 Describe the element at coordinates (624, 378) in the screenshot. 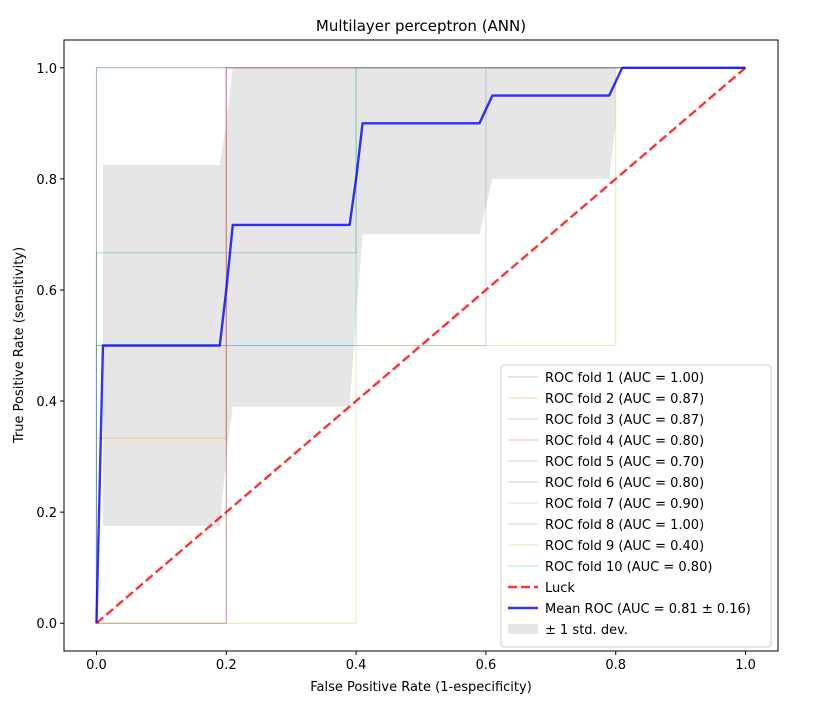

I see `legend-label: ROC fold 1 (AUC = 1.00)` at that location.